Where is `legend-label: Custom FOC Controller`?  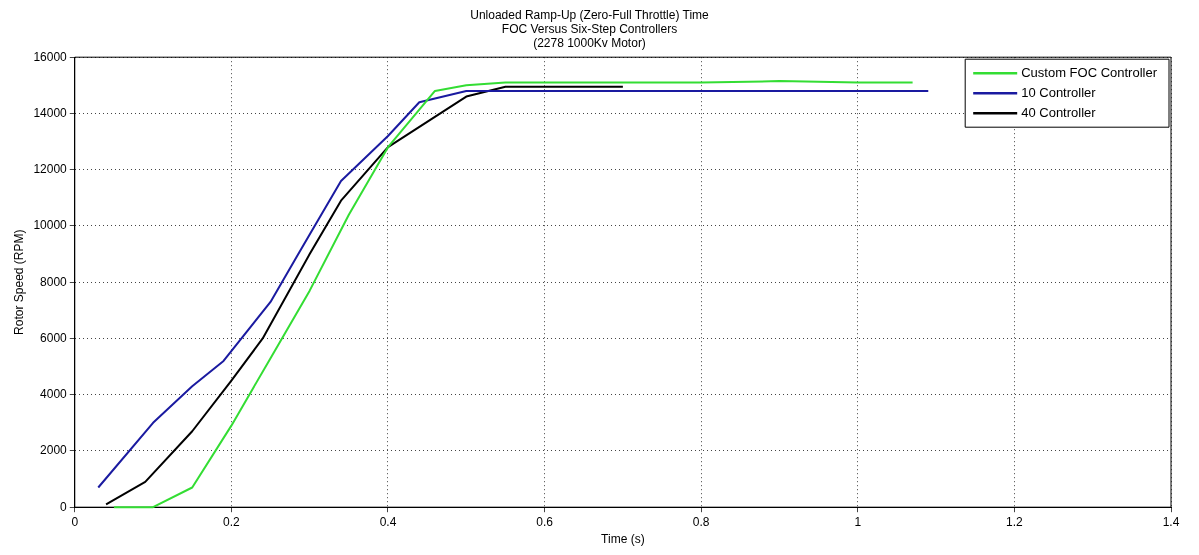
legend-label: Custom FOC Controller is located at coordinates (1089, 72).